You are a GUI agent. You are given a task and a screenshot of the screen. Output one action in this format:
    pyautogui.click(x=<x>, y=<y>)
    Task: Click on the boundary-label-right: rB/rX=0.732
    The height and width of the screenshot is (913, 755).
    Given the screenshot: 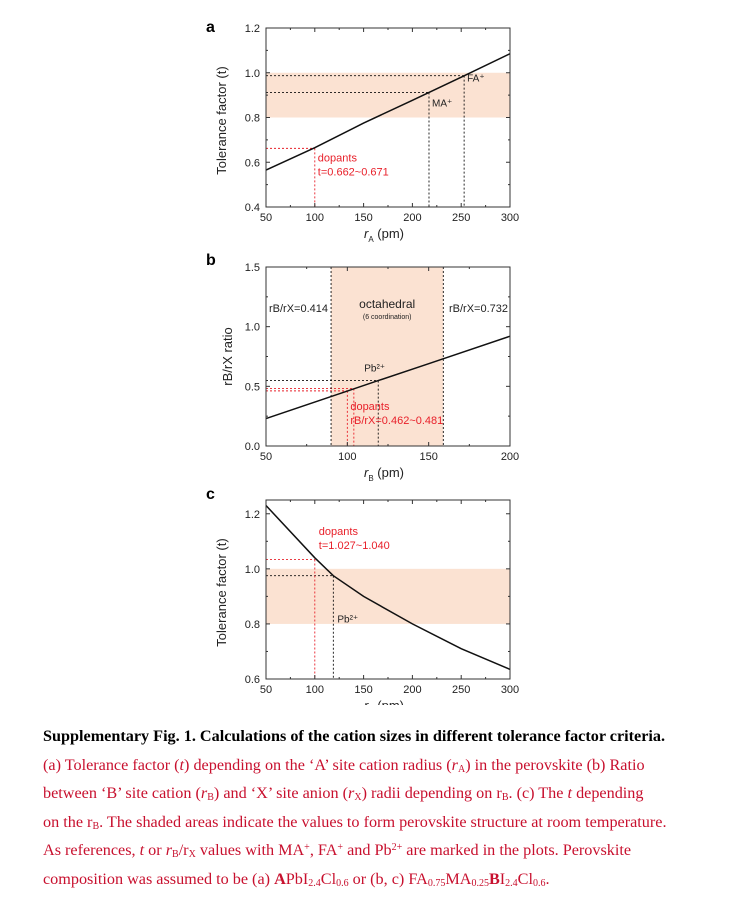 What is the action you would take?
    pyautogui.click(x=478, y=309)
    